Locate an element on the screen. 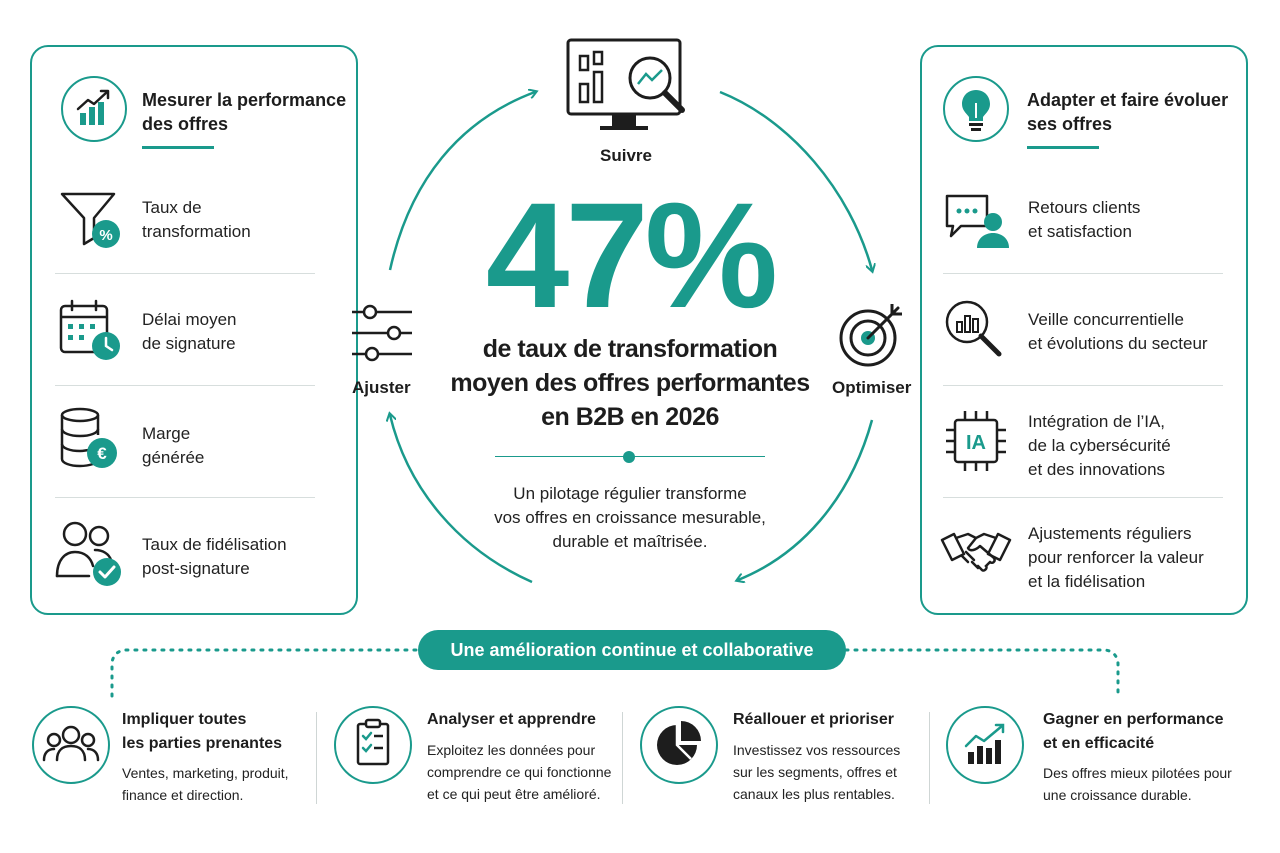 The height and width of the screenshot is (853, 1280). right-item-4-line3: et la fidélisation is located at coordinates (1087, 581).